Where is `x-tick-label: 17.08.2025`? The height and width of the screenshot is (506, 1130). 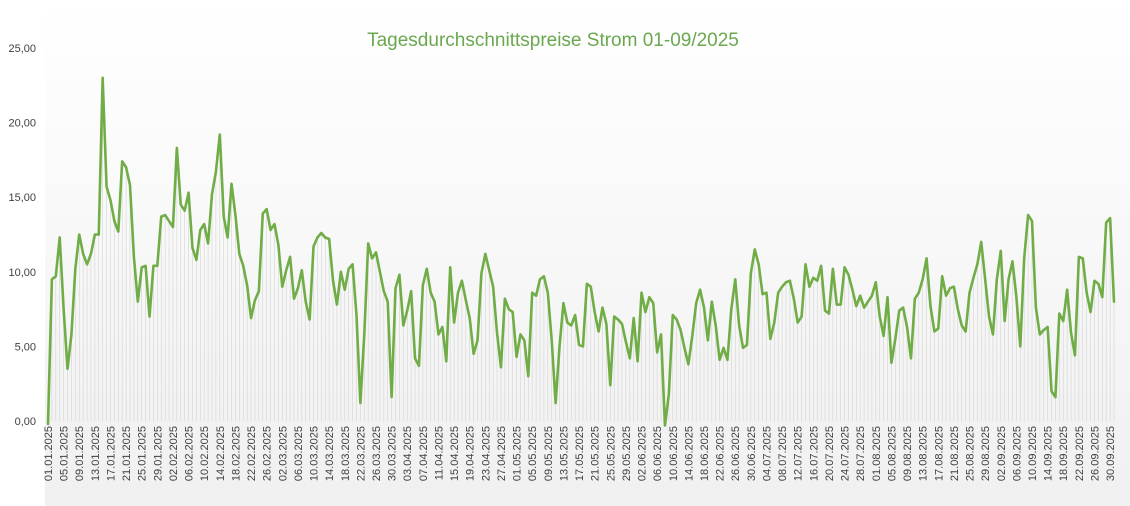 x-tick-label: 17.08.2025 is located at coordinates (939, 453).